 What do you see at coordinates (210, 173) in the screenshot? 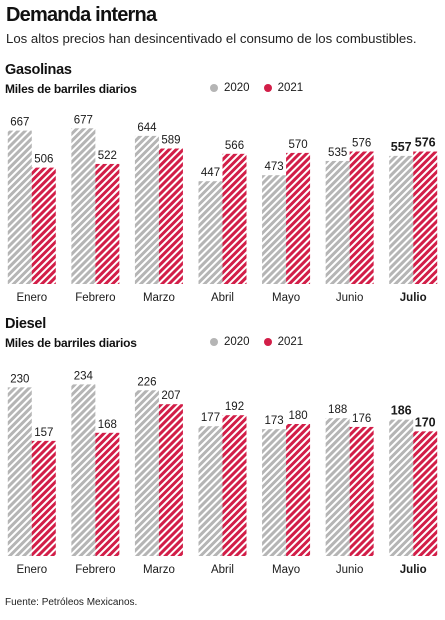
I see `data-label-2020-abril: 447` at bounding box center [210, 173].